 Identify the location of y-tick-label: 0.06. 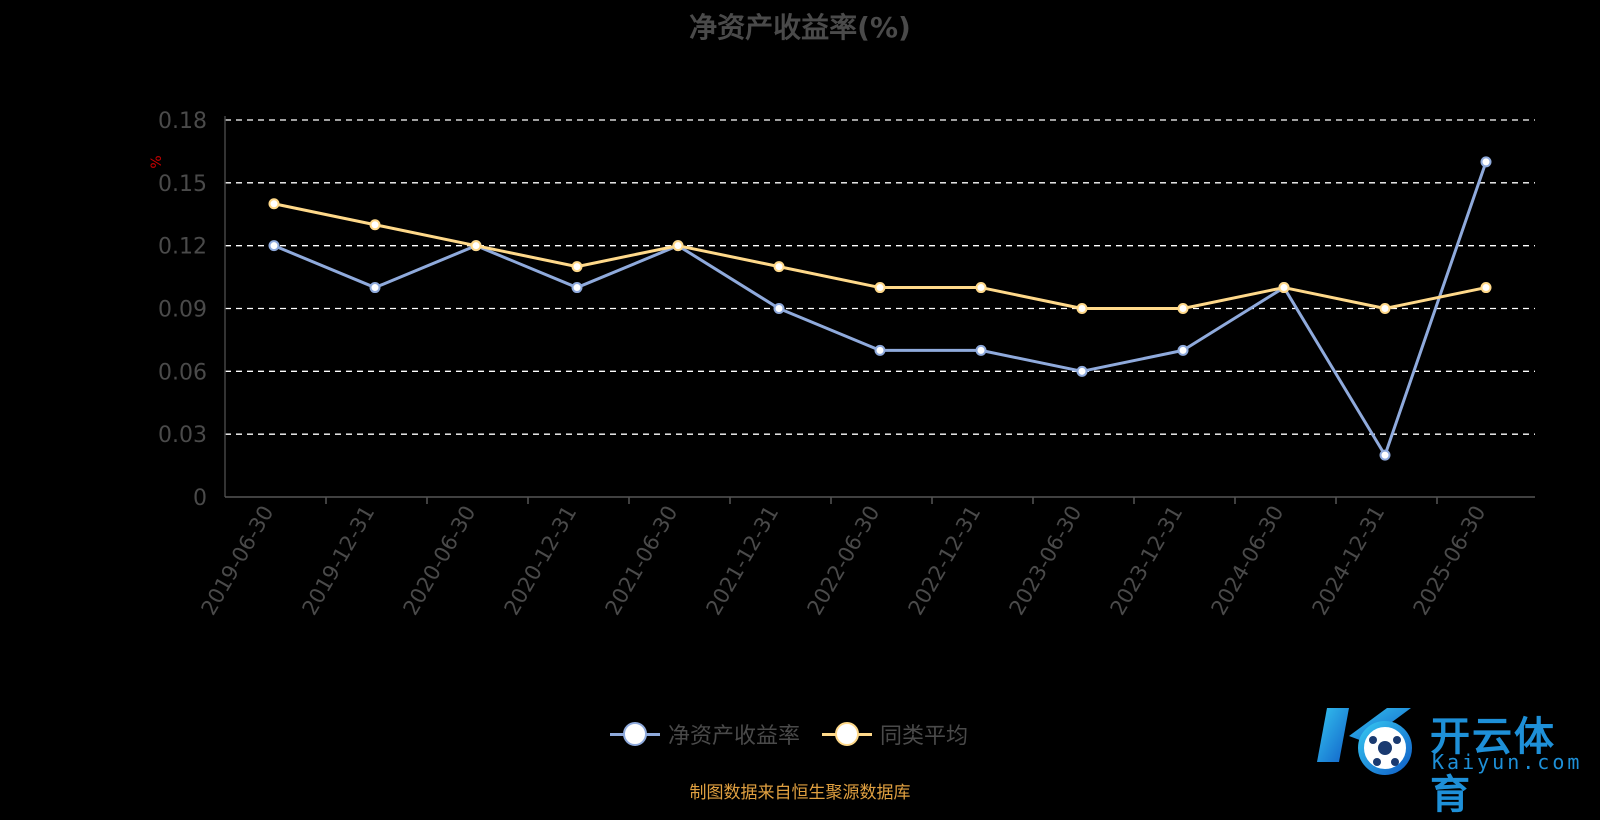
(182, 372).